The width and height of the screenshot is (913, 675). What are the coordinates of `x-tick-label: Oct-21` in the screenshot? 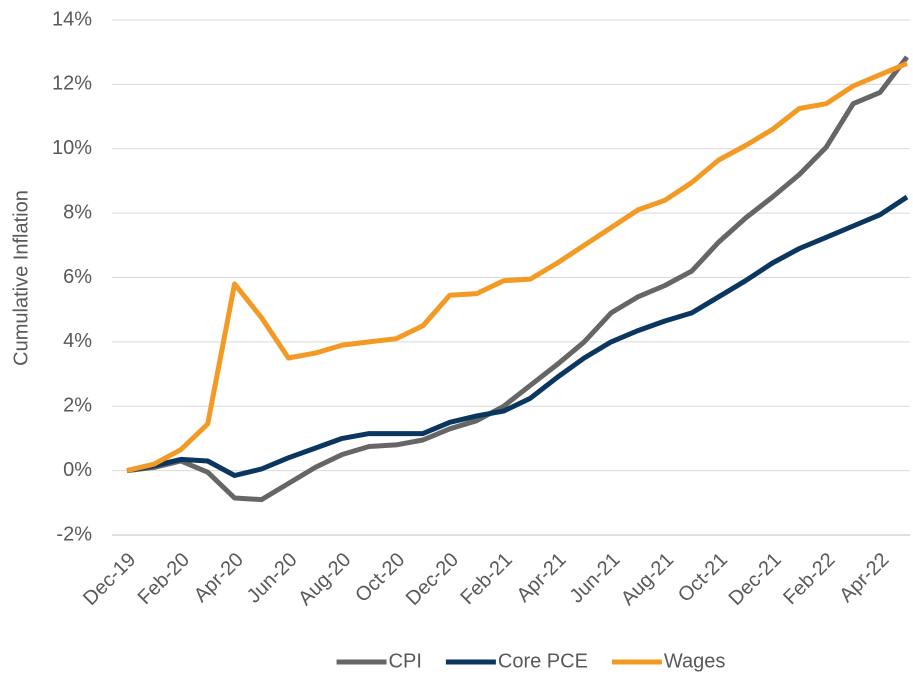 It's located at (703, 578).